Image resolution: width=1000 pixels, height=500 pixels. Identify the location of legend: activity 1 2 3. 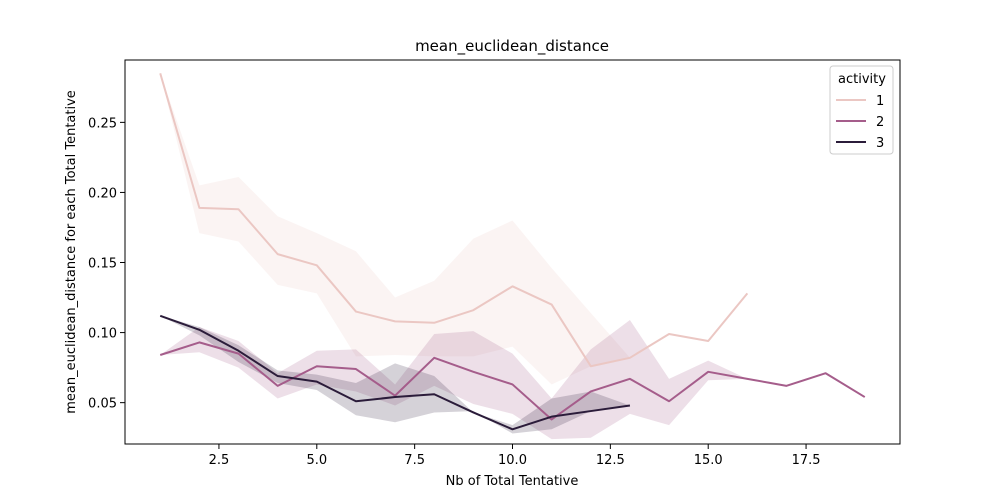
(861, 110).